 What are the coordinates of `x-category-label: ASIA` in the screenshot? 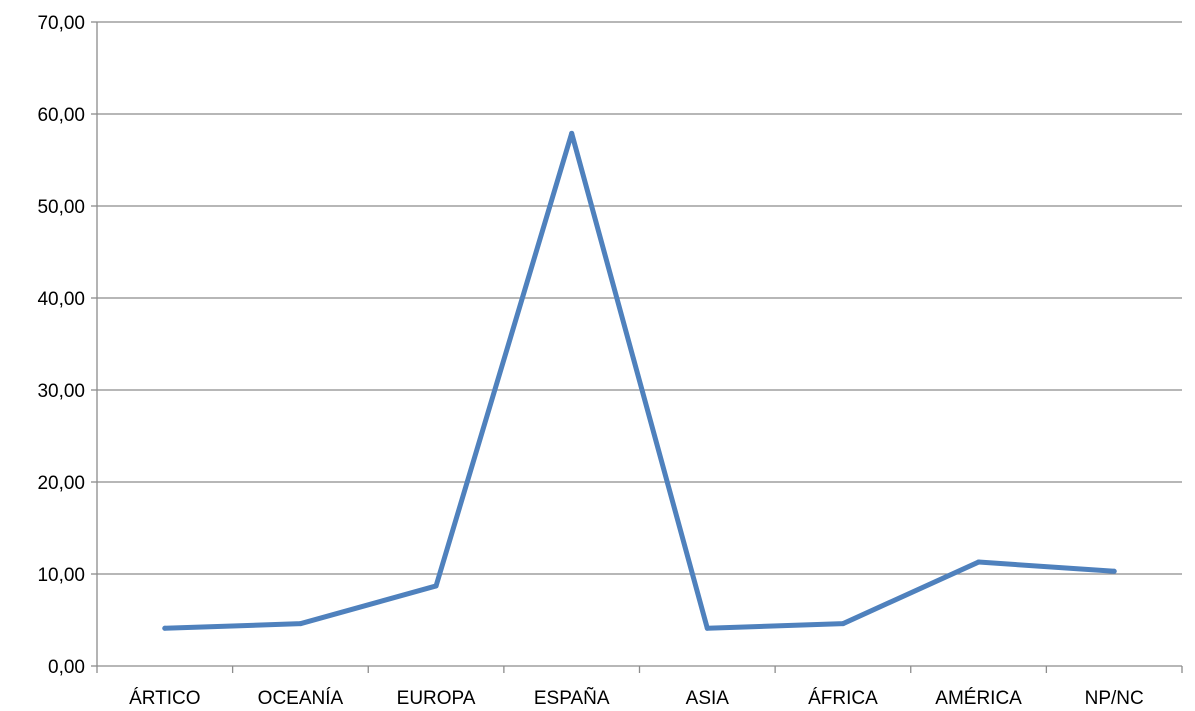 It's located at (708, 698).